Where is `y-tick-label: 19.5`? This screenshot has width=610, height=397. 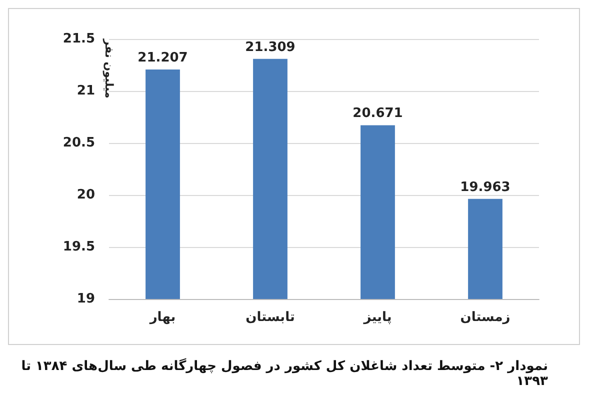
y-tick-label: 19.5 is located at coordinates (78, 247).